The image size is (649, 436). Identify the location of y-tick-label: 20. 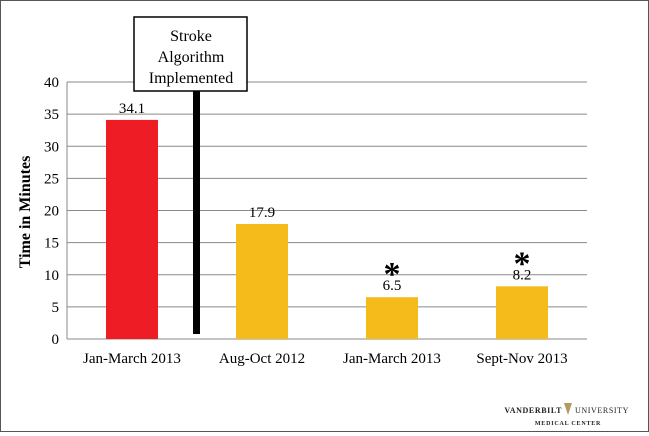
(51, 212).